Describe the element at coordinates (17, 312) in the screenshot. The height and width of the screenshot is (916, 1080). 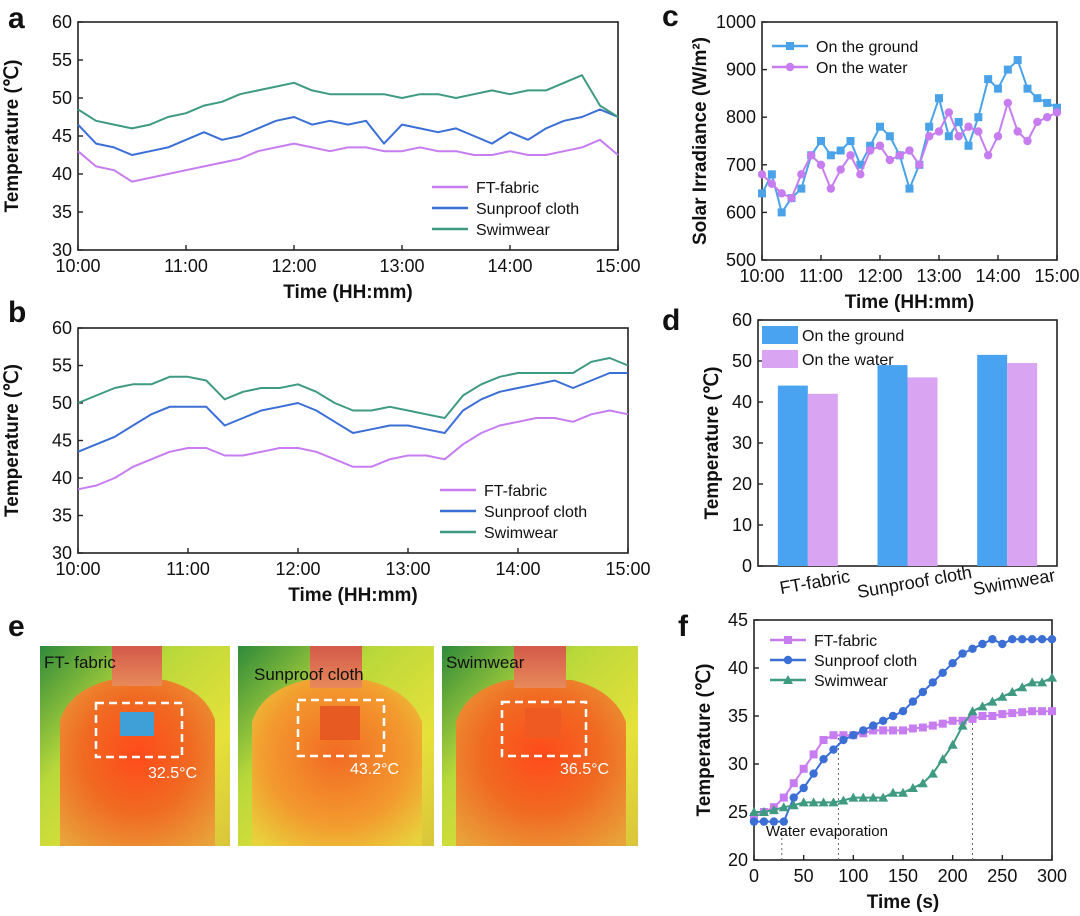
I see `panel-b-letter: b` at that location.